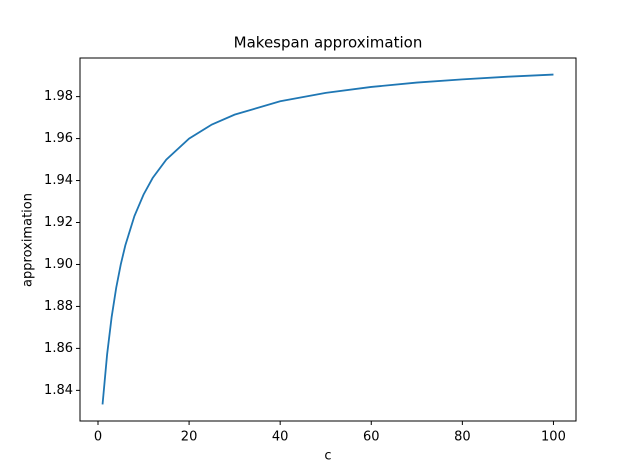 This screenshot has width=640, height=472. I want to click on y-tick-label: 1.94, so click(58, 180).